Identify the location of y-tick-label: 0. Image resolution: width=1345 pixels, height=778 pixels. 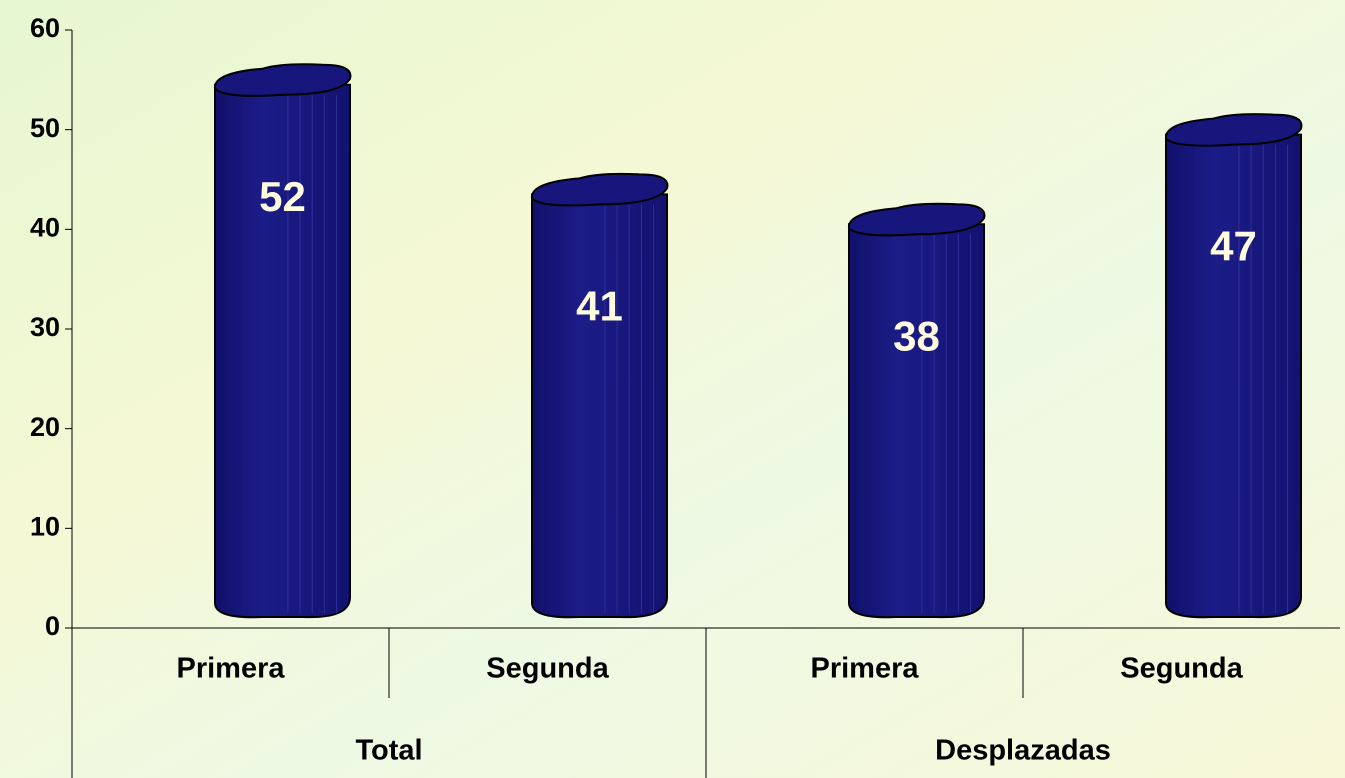
(52, 626).